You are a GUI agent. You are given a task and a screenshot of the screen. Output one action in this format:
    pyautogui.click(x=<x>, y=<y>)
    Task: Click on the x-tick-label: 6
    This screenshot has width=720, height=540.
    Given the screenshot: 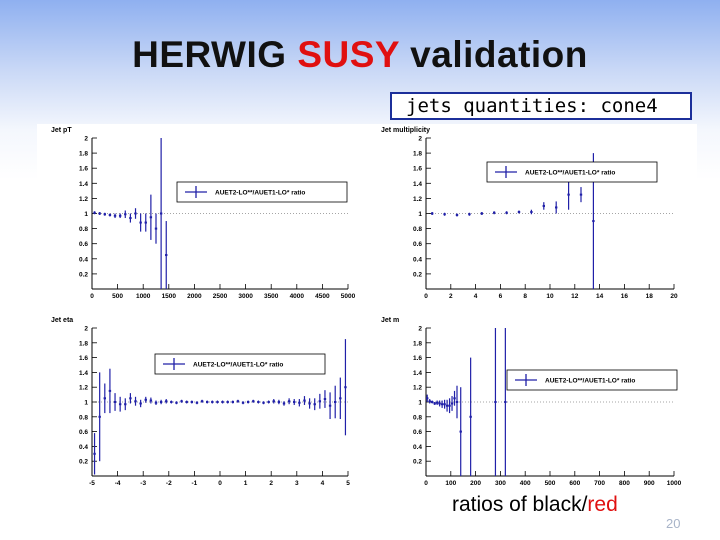 What is the action you would take?
    pyautogui.click(x=501, y=296)
    